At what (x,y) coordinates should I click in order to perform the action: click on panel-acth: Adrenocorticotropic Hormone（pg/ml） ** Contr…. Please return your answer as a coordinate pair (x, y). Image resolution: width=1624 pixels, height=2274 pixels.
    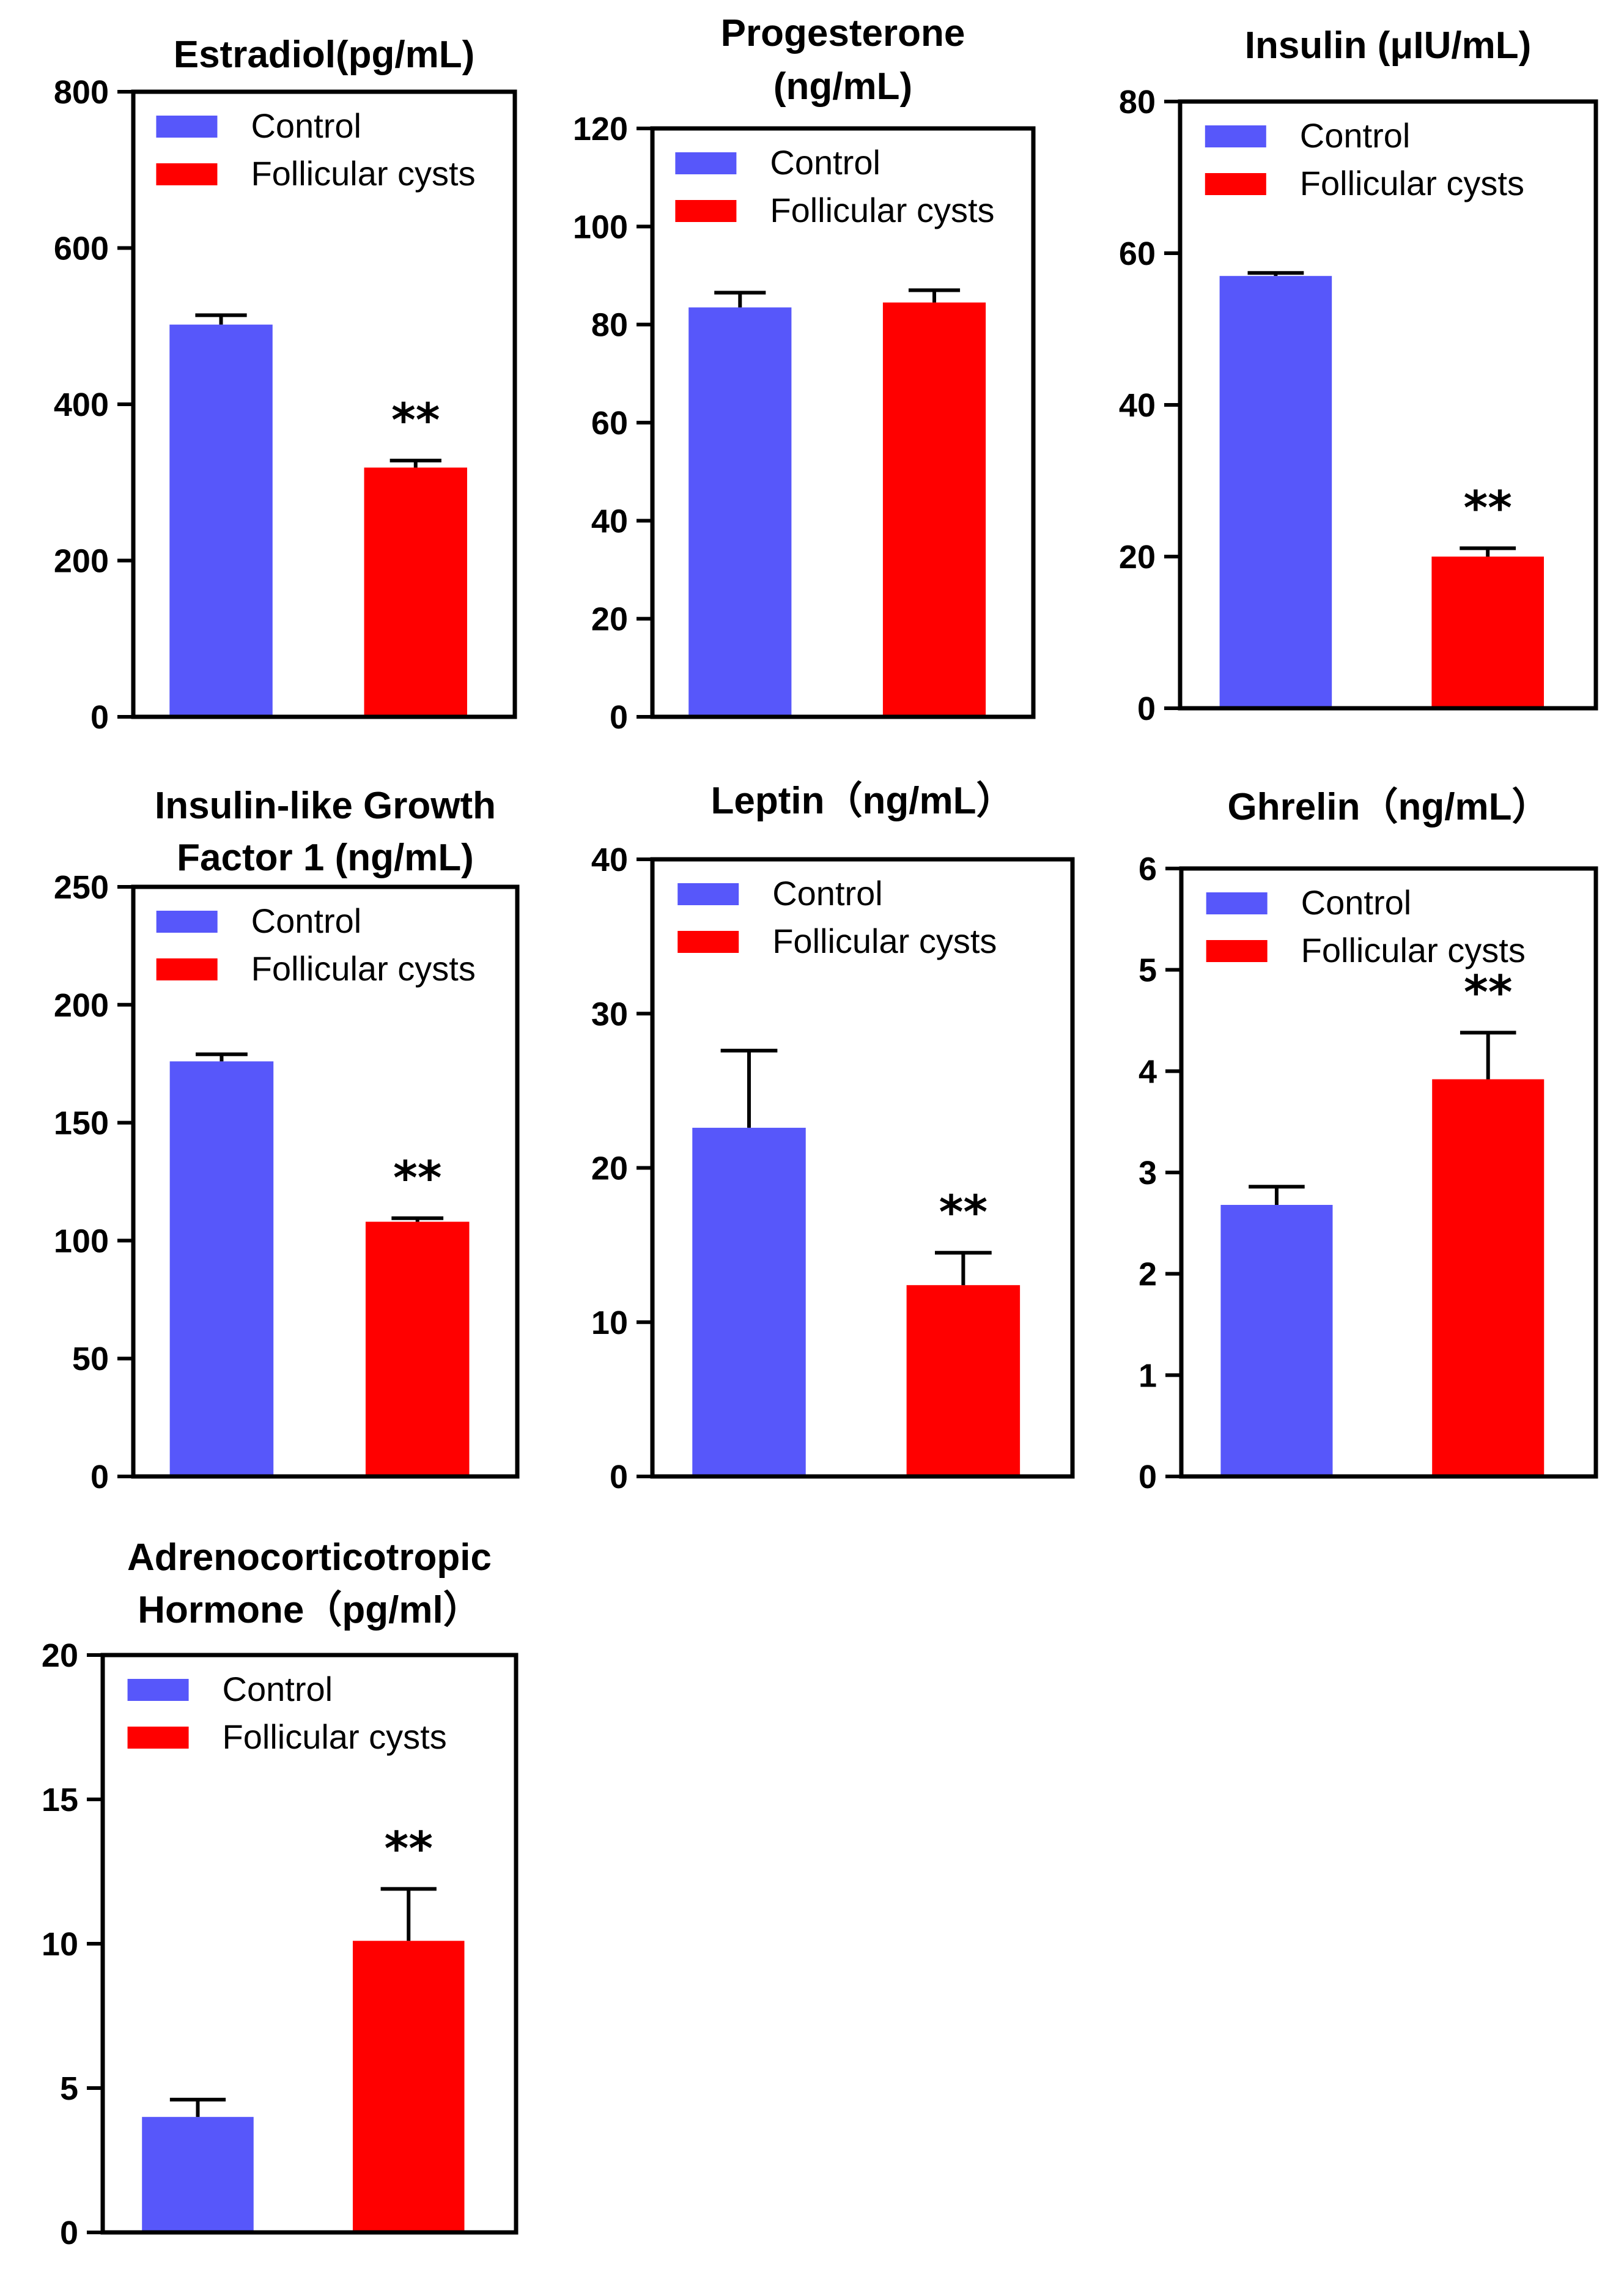
    Looking at the image, I should click on (281, 1893).